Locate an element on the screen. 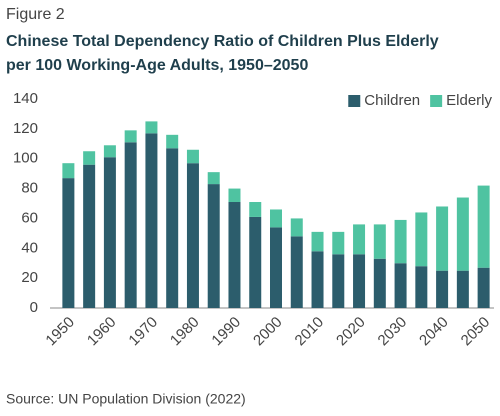 Image resolution: width=500 pixels, height=416 pixels. x-tick-label: 1980 is located at coordinates (185, 332).